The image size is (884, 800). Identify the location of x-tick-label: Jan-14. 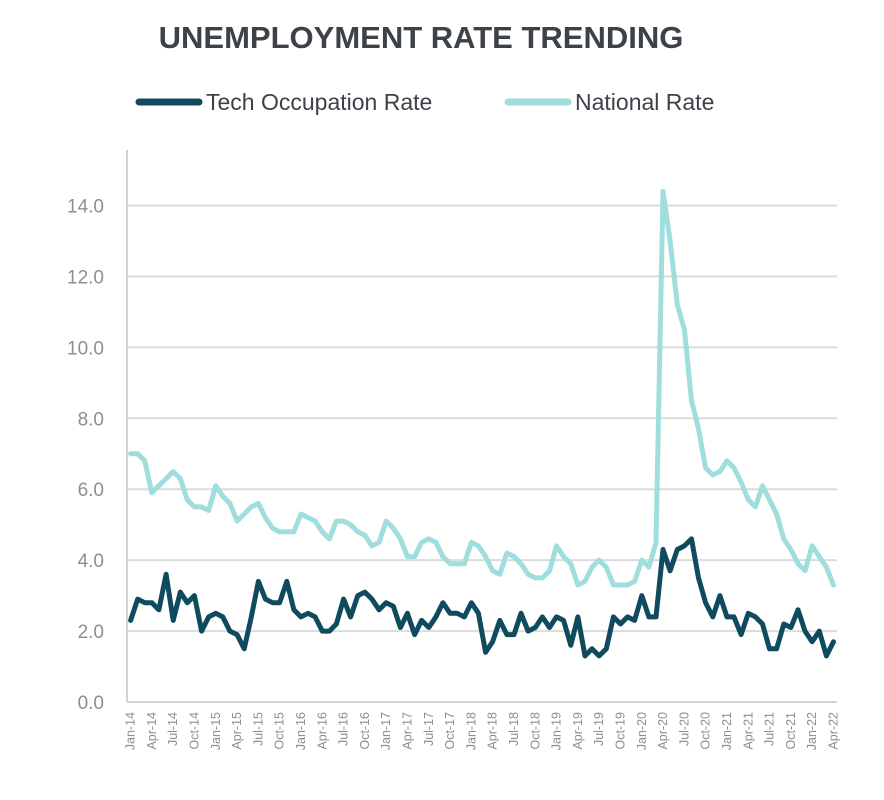
(131, 731).